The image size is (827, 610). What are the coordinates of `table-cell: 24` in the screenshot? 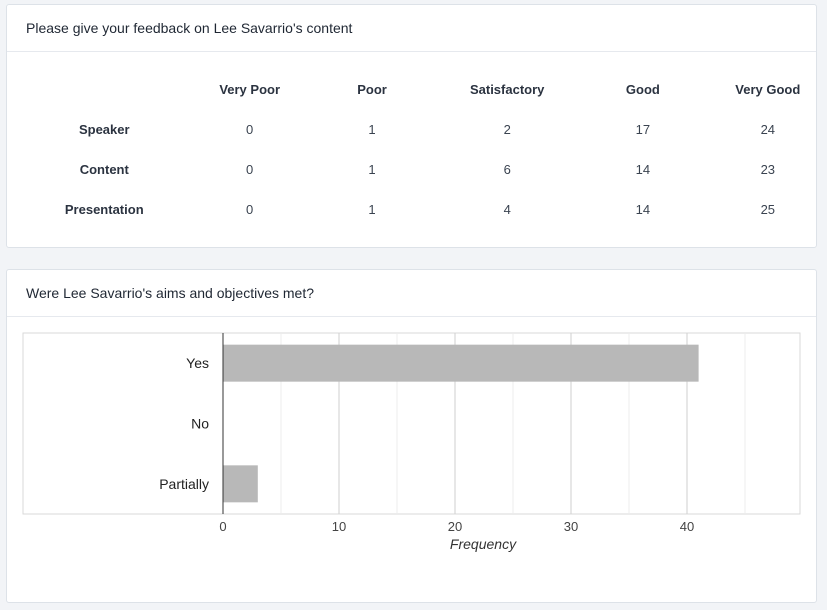 It's located at (768, 129).